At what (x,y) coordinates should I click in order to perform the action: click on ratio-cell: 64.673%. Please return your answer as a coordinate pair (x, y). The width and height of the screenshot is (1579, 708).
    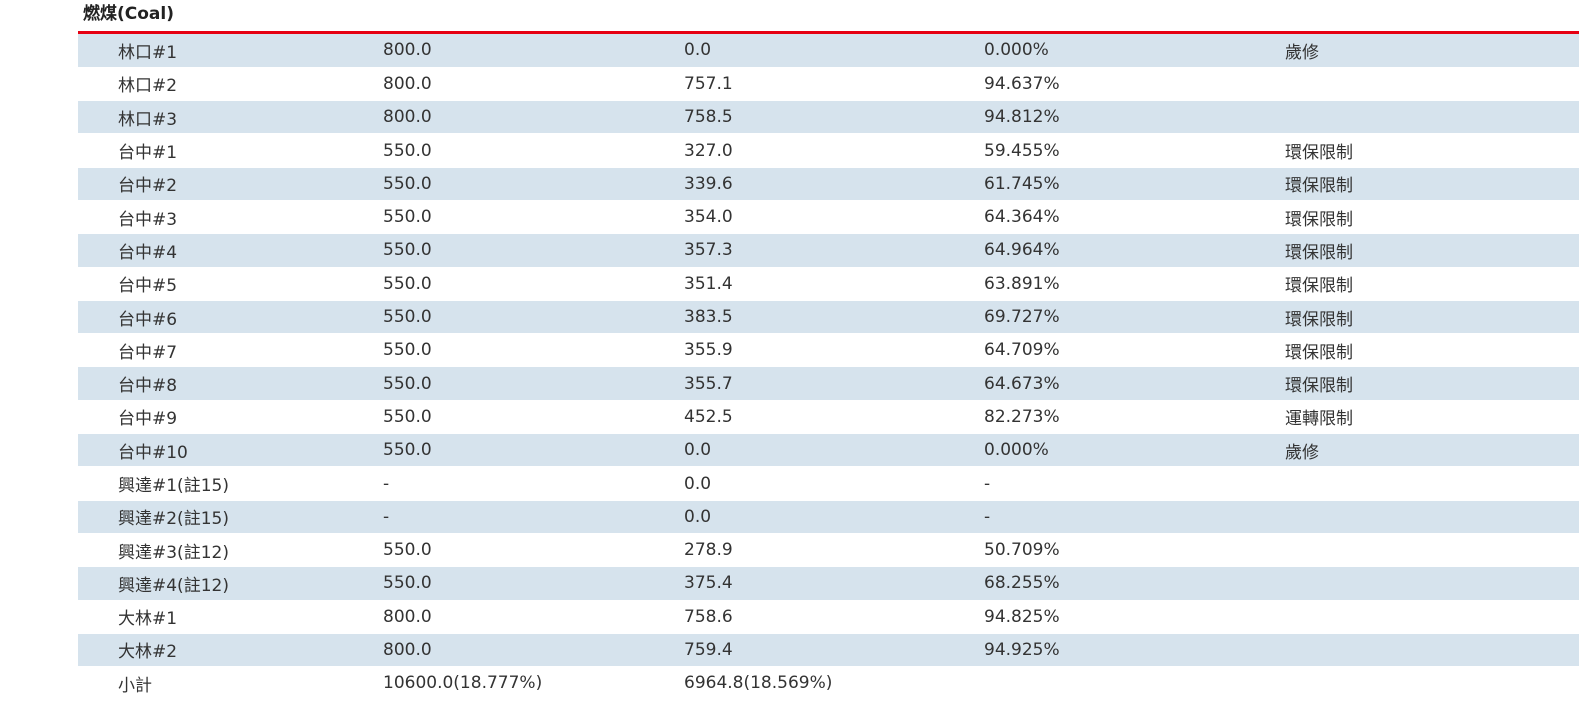
    Looking at the image, I should click on (1134, 383).